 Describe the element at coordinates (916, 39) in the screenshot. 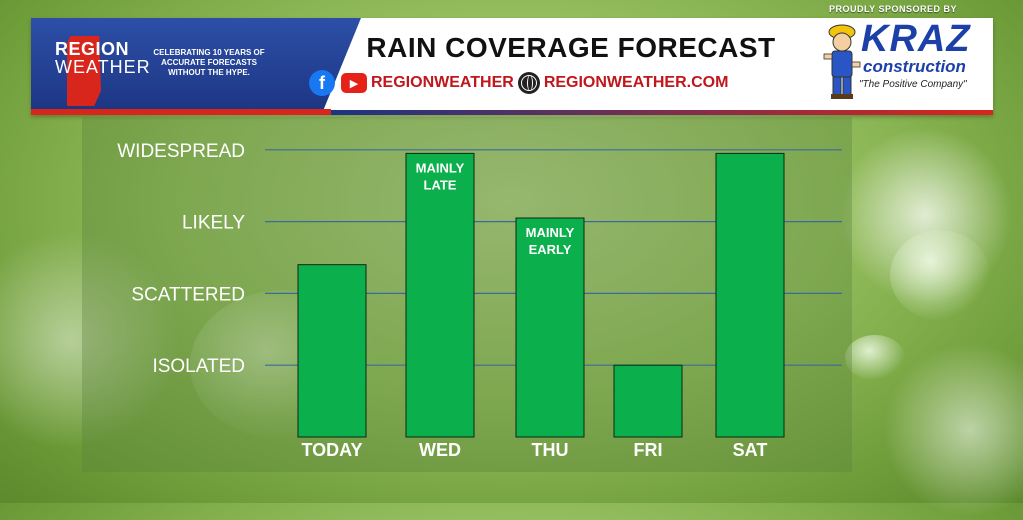

I see `sponsor-logo: KRAZ` at that location.